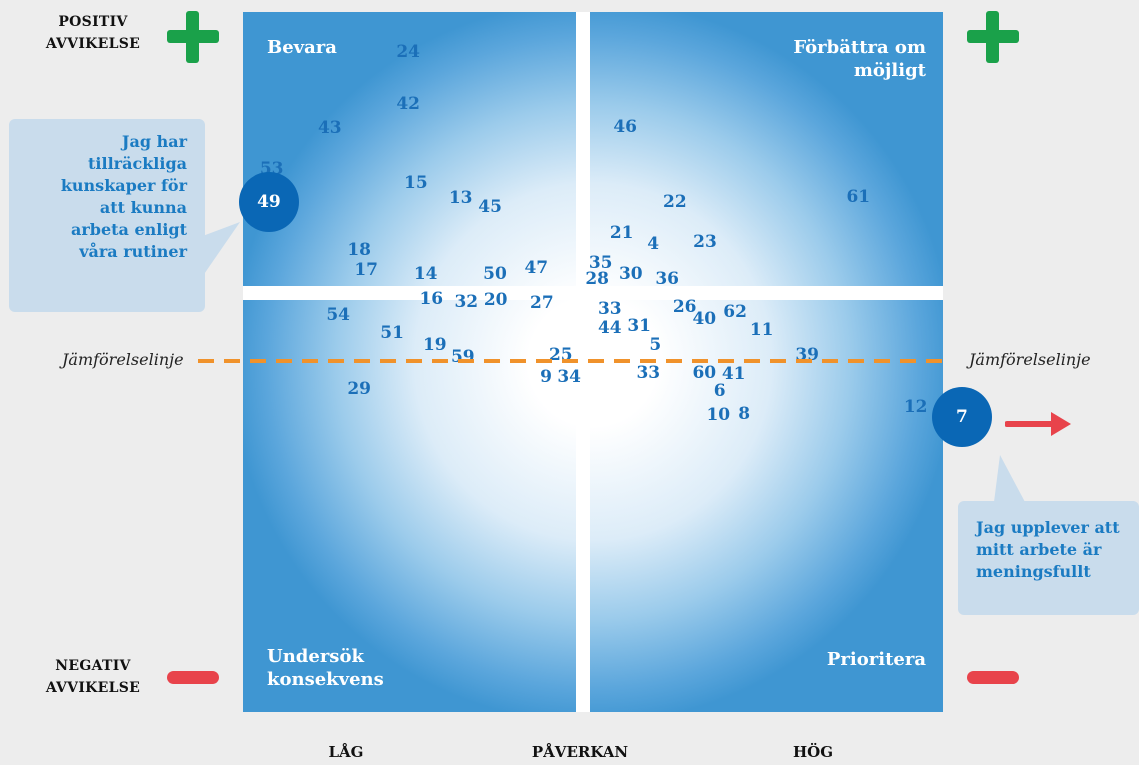 Image resolution: width=1139 pixels, height=765 pixels. What do you see at coordinates (569, 376) in the screenshot?
I see `data-point-34: 34` at bounding box center [569, 376].